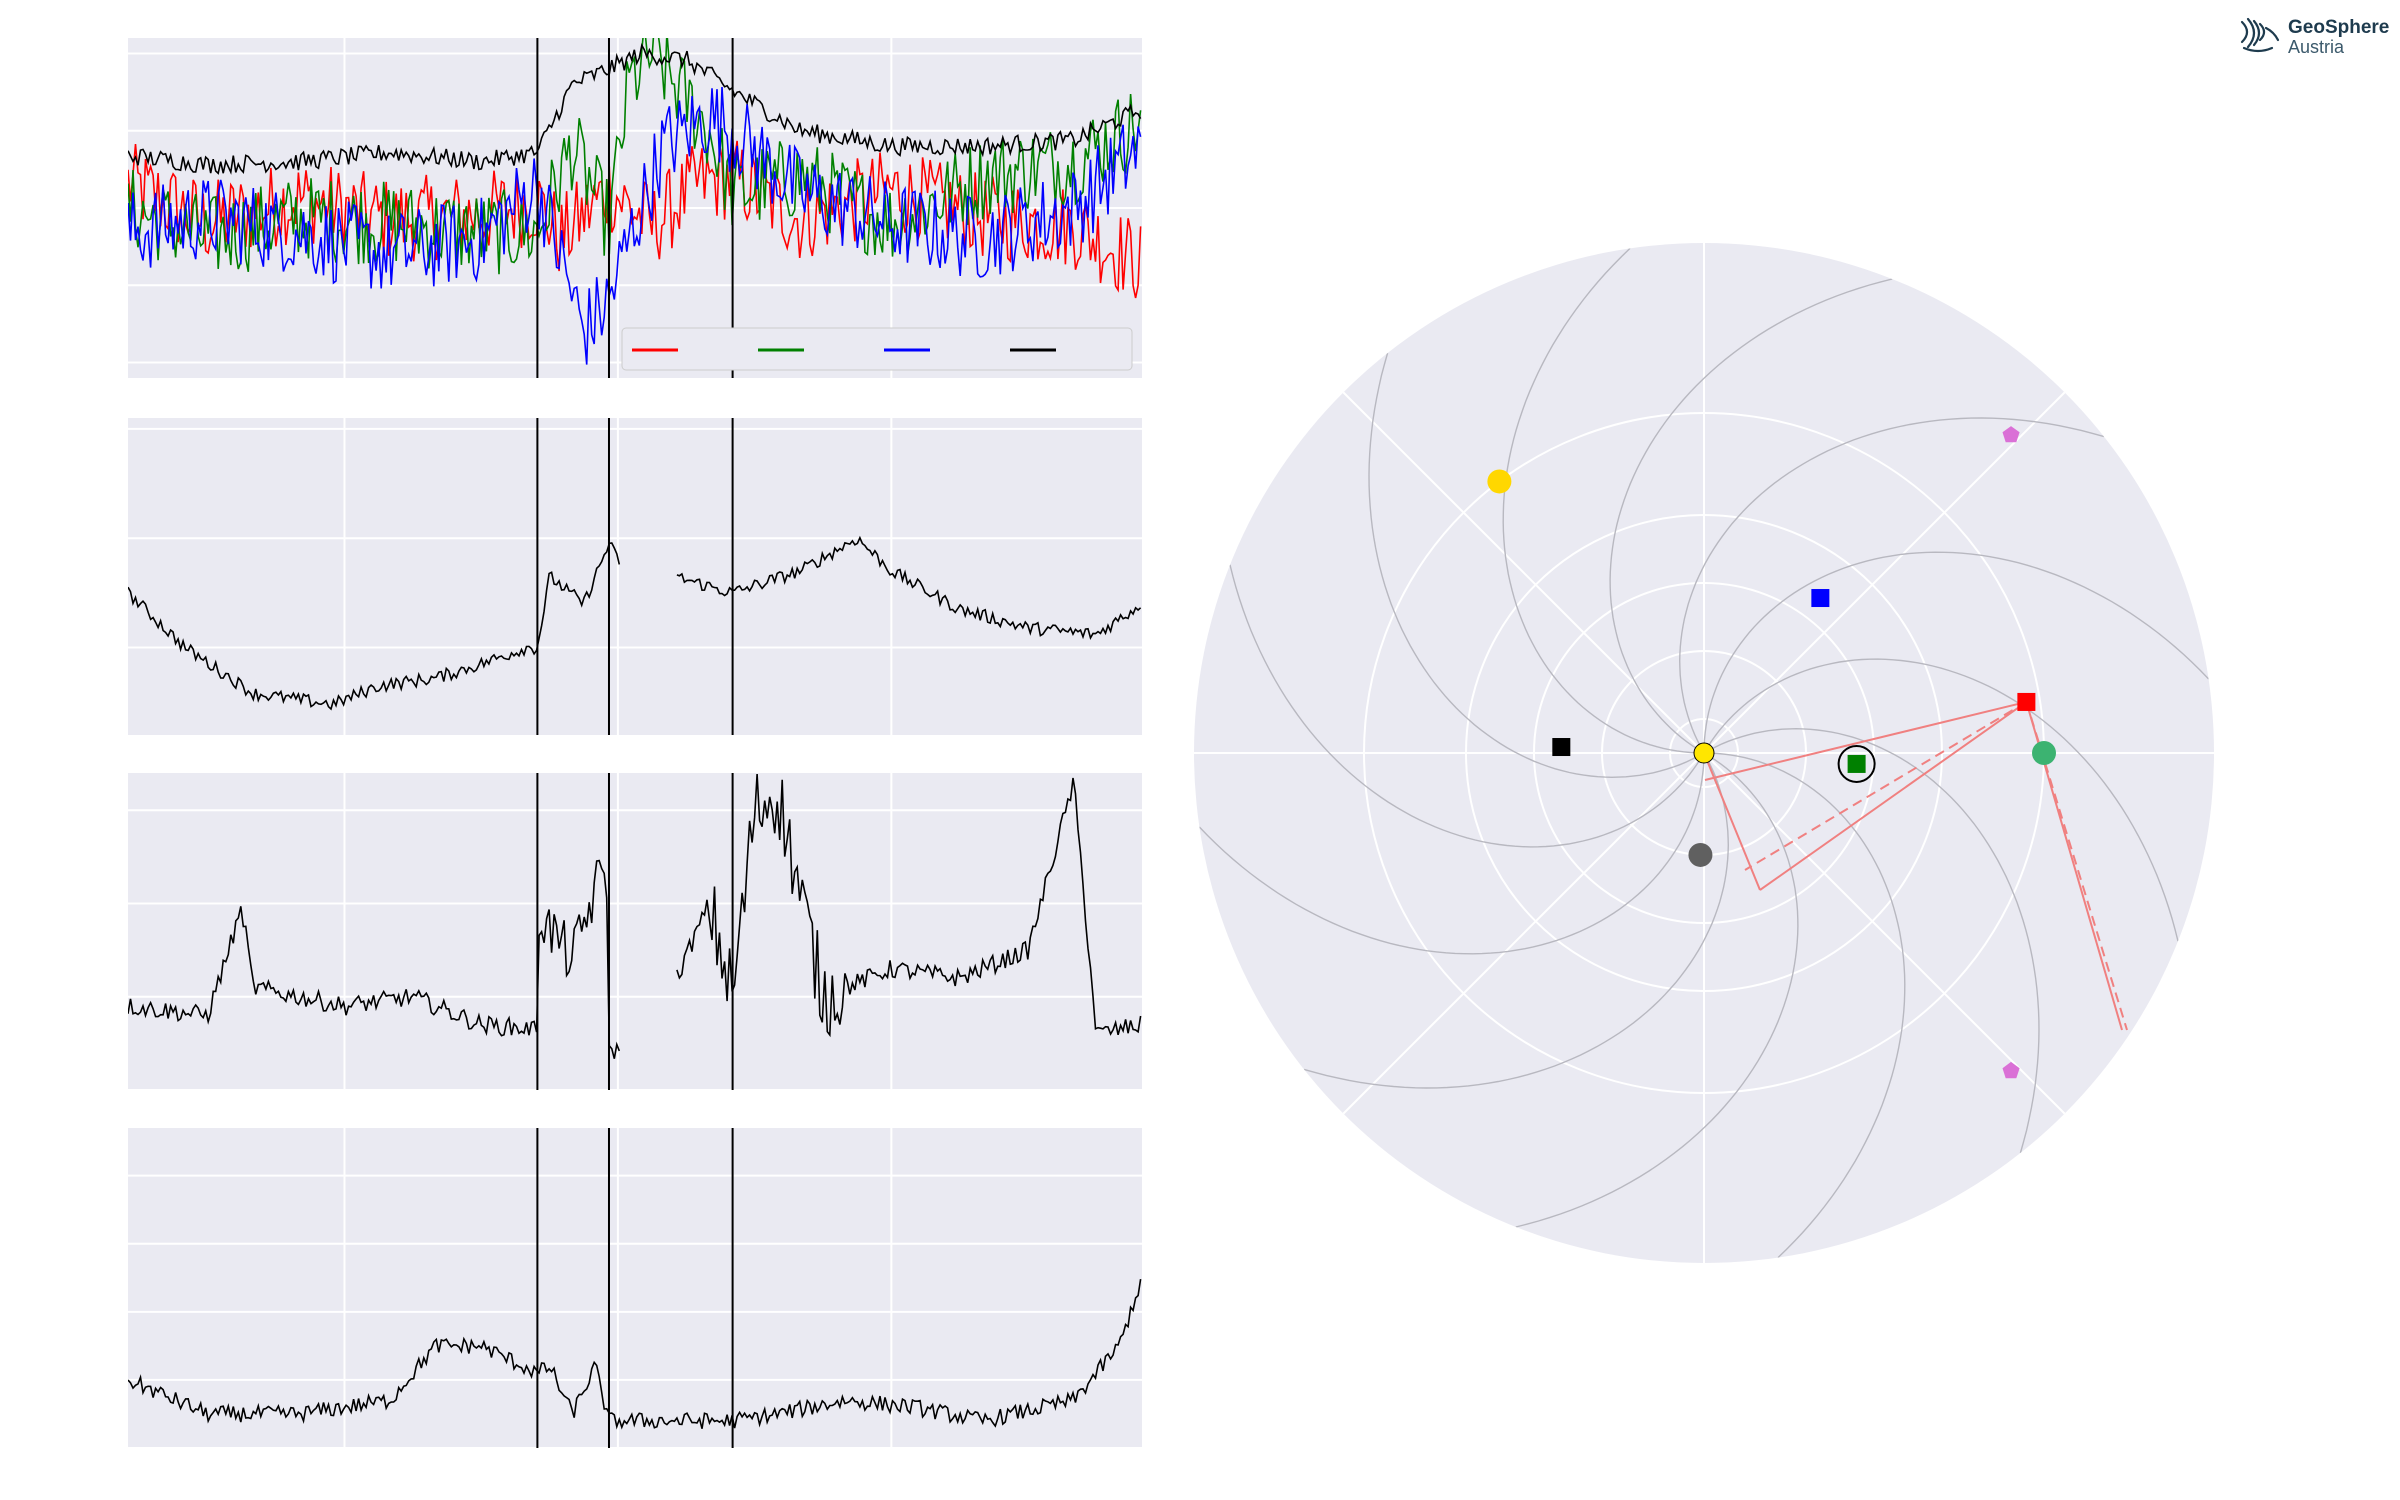 Image resolution: width=2400 pixels, height=1500 pixels. What do you see at coordinates (2316, 46) in the screenshot?
I see `logo-line-2: Austria` at bounding box center [2316, 46].